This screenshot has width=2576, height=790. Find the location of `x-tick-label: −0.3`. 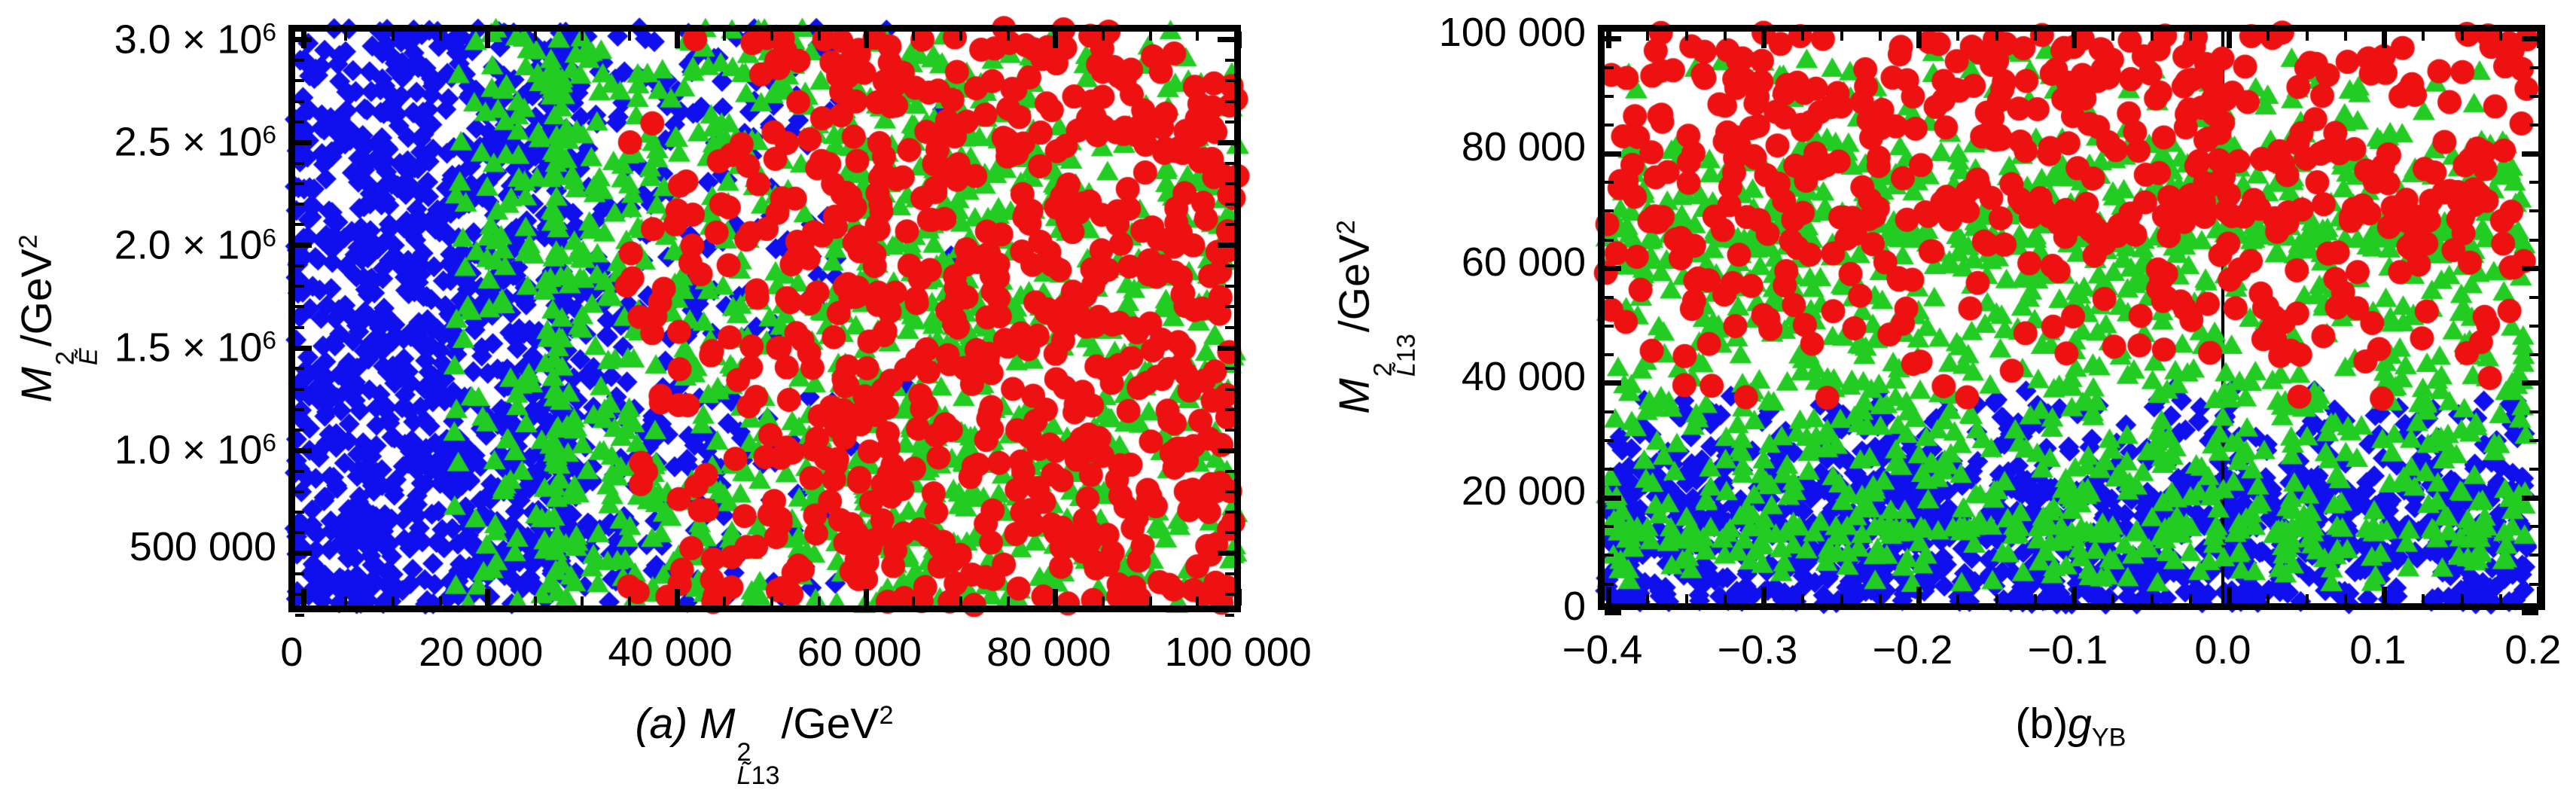

x-tick-label: −0.3 is located at coordinates (1757, 650).